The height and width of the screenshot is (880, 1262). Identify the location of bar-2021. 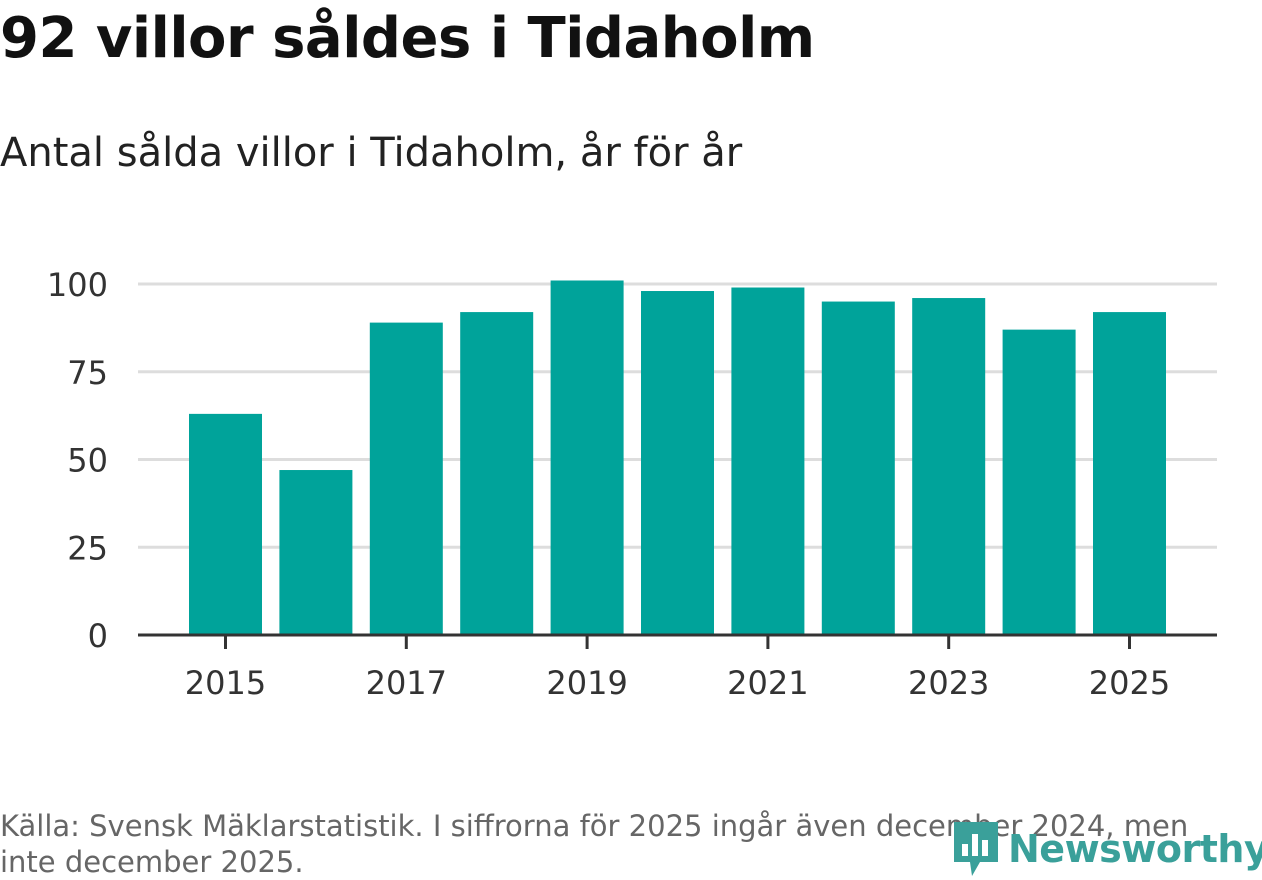
(768, 461).